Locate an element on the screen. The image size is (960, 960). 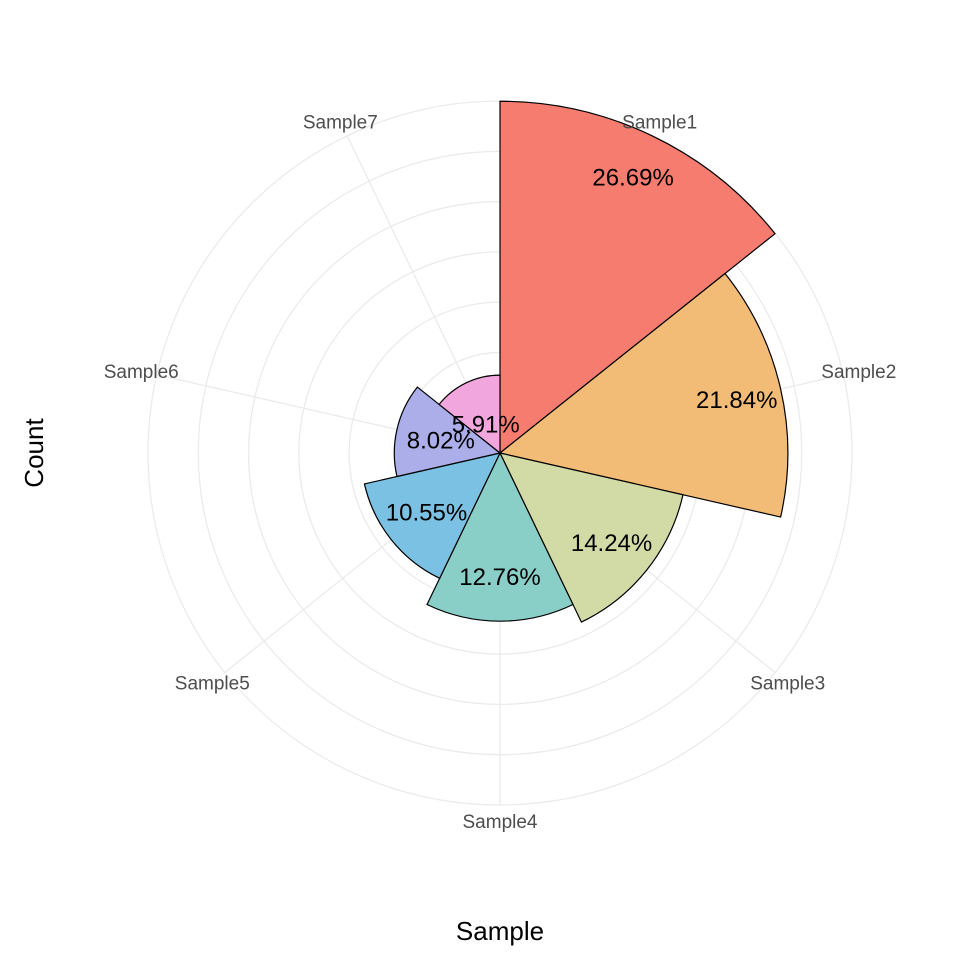
x-axis-title: Sample is located at coordinates (500, 931).